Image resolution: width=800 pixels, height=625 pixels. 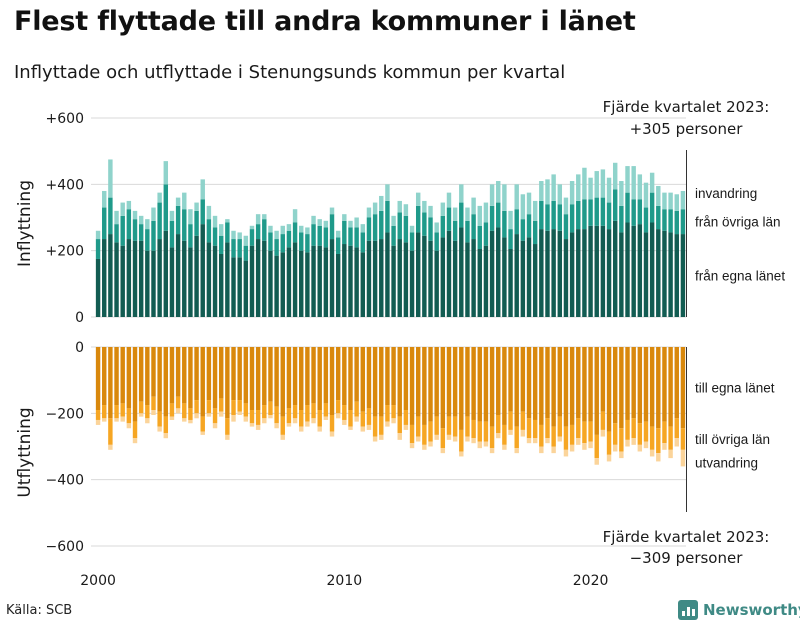 I want to click on xtick-2000: 2000, so click(x=98, y=581).